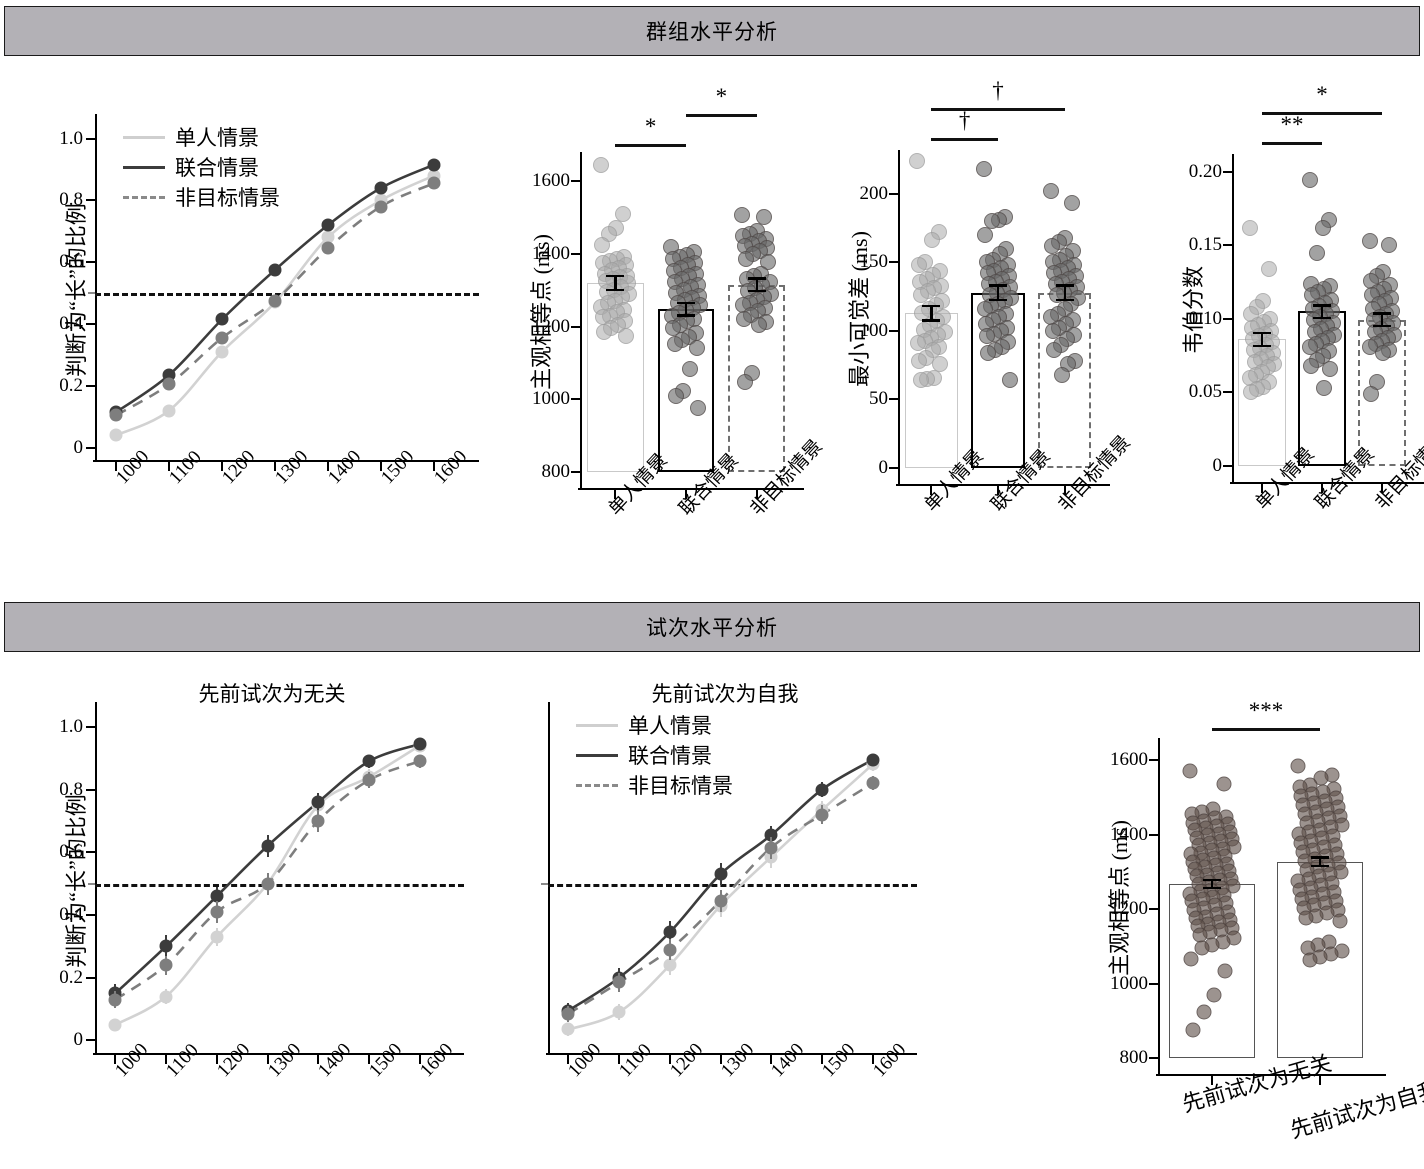 The height and width of the screenshot is (1169, 1424). What do you see at coordinates (217, 138) in the screenshot?
I see `legend-label: 单人情景` at bounding box center [217, 138].